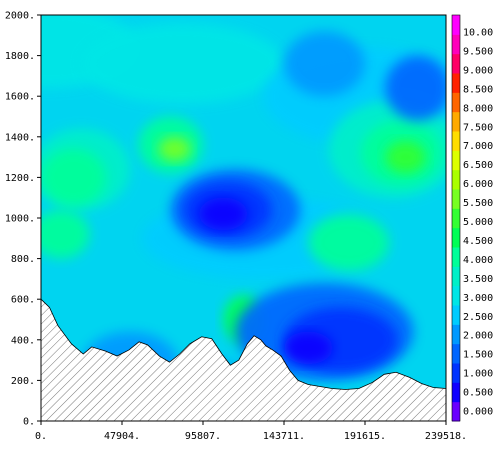 The width and height of the screenshot is (501, 450). I want to click on colorbar-label: 1.500, so click(478, 355).